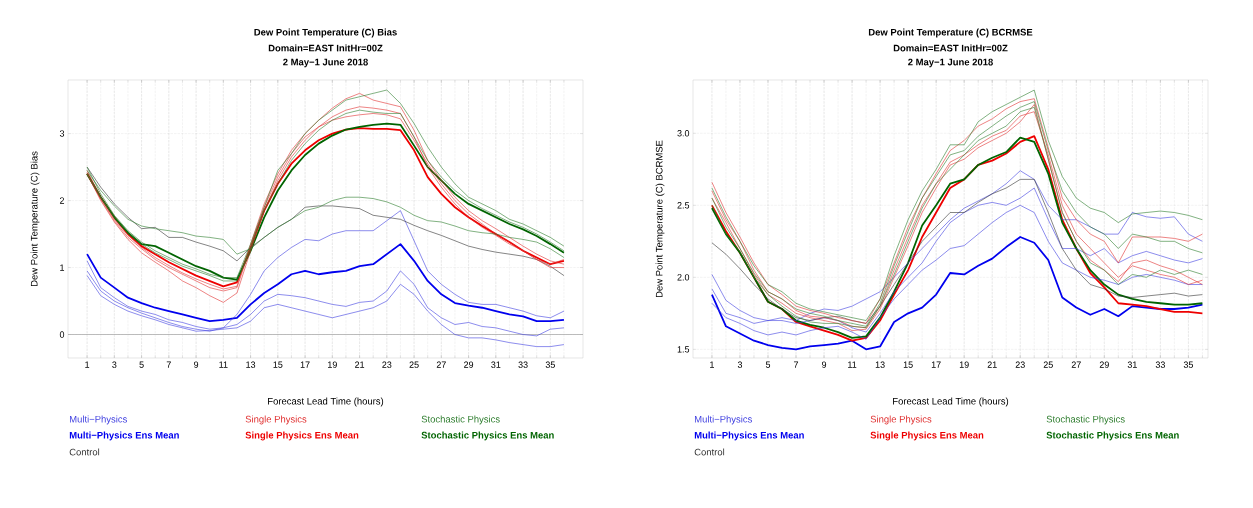 This screenshot has height=508, width=1253. What do you see at coordinates (683, 277) in the screenshot?
I see `y-tick-label: 2.0` at bounding box center [683, 277].